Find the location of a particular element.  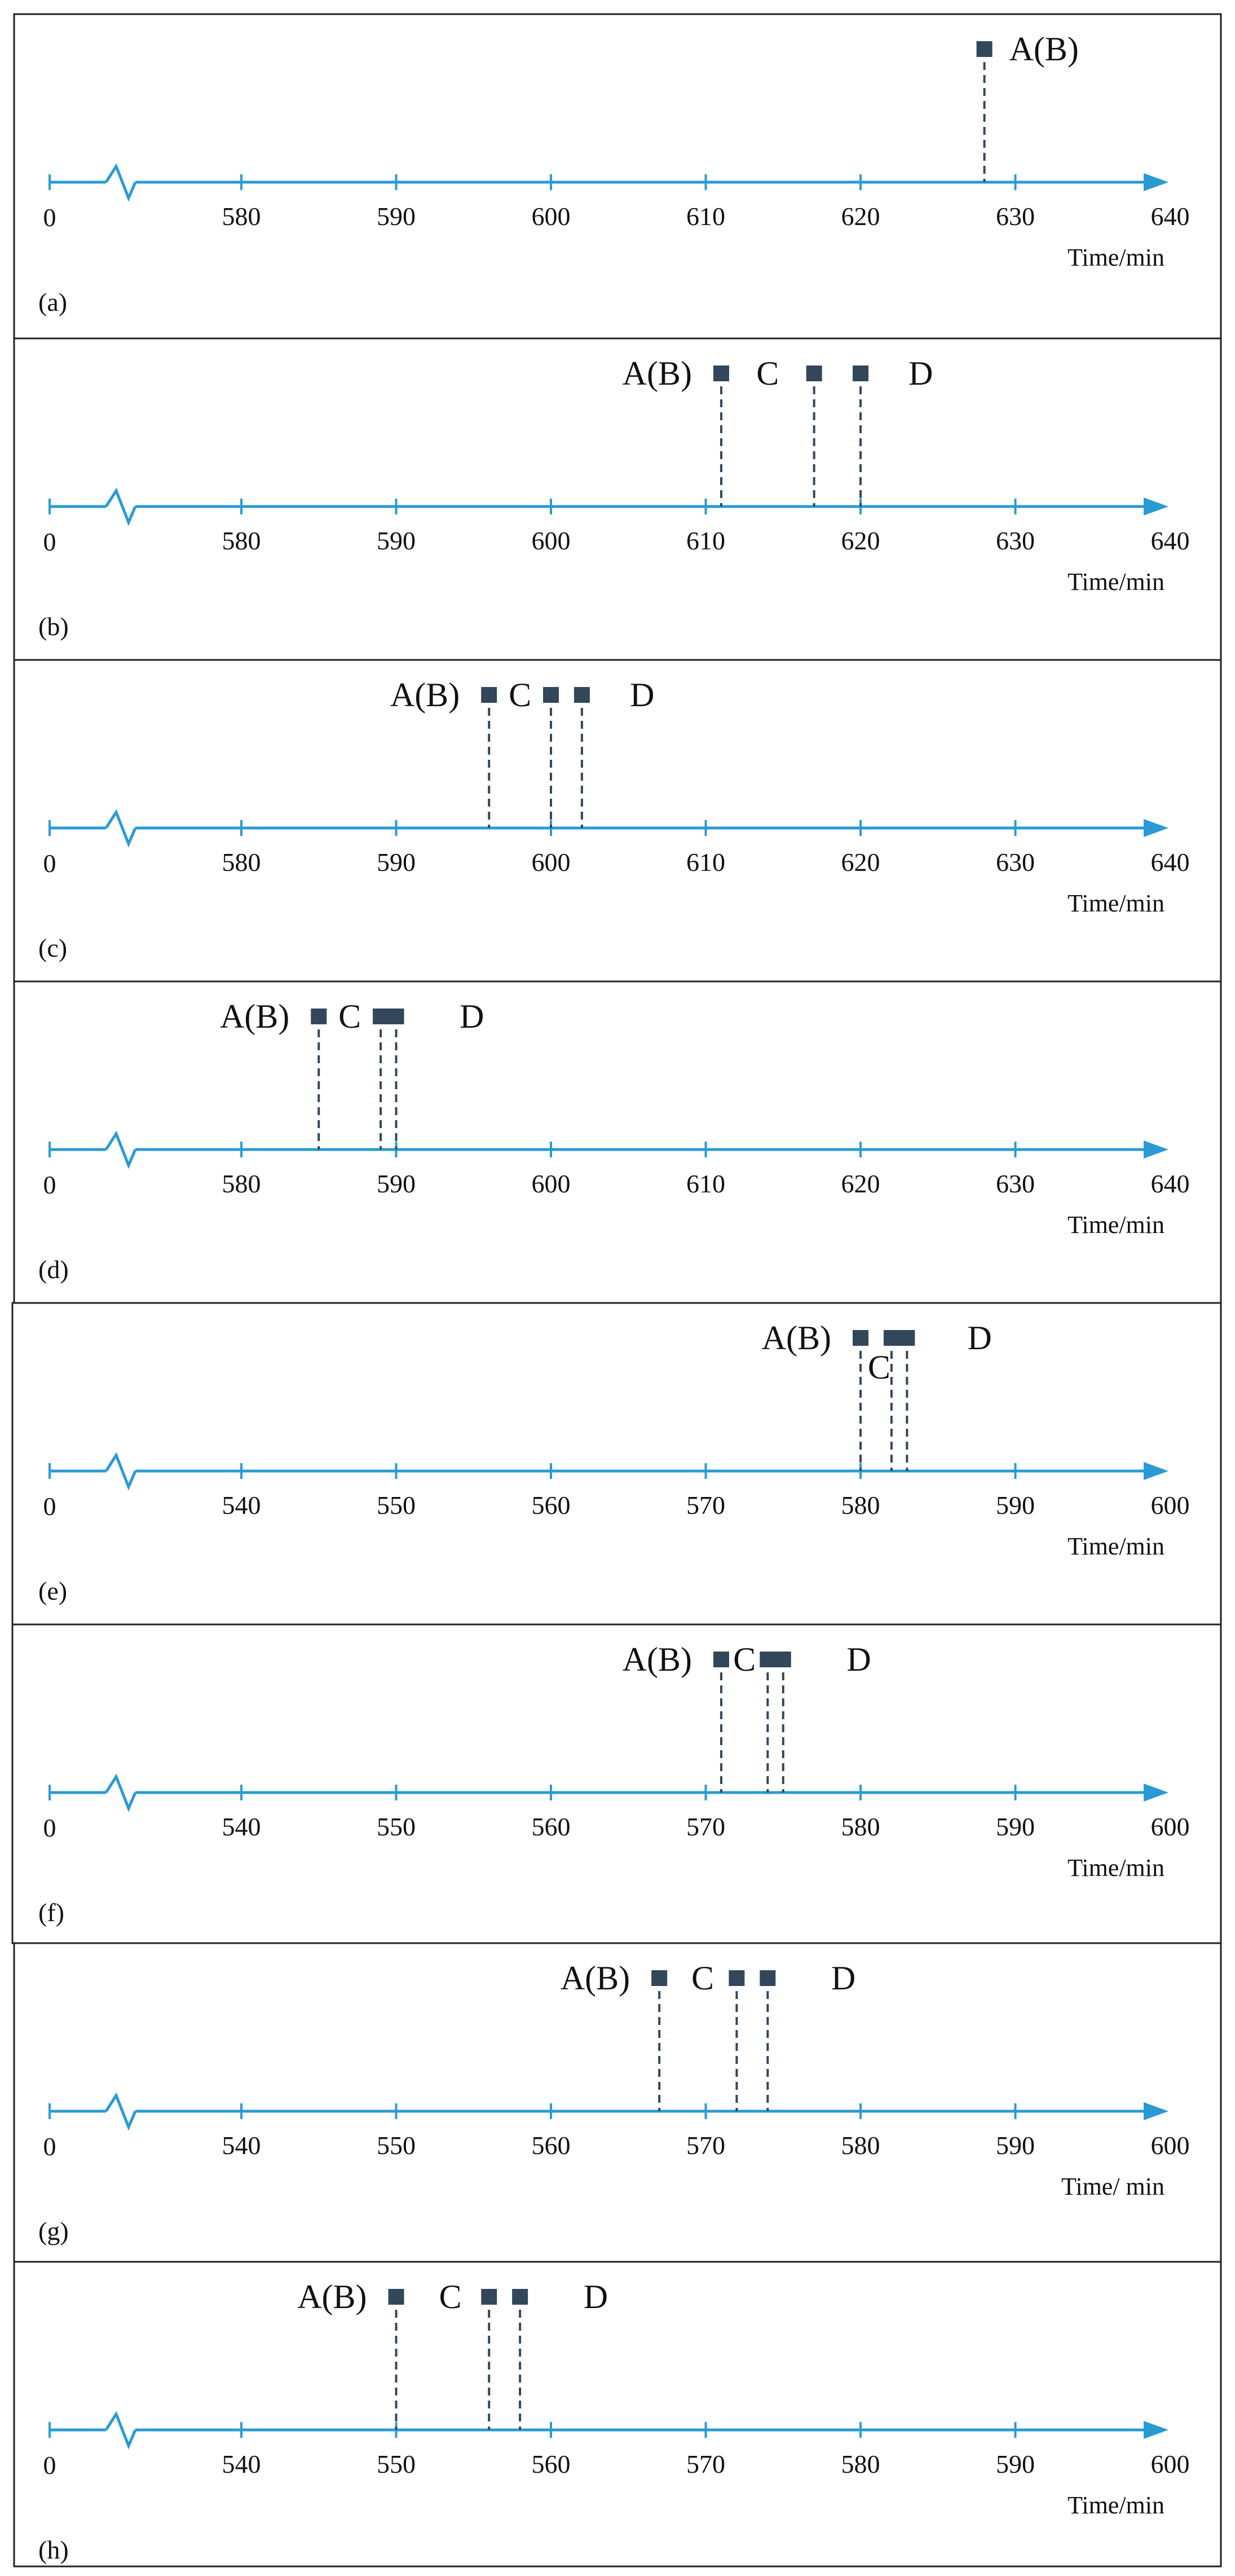

timeline-panel-a: 0 580 590 600 610 620 630 640 Time/min (a) A(B) is located at coordinates (617, 176).